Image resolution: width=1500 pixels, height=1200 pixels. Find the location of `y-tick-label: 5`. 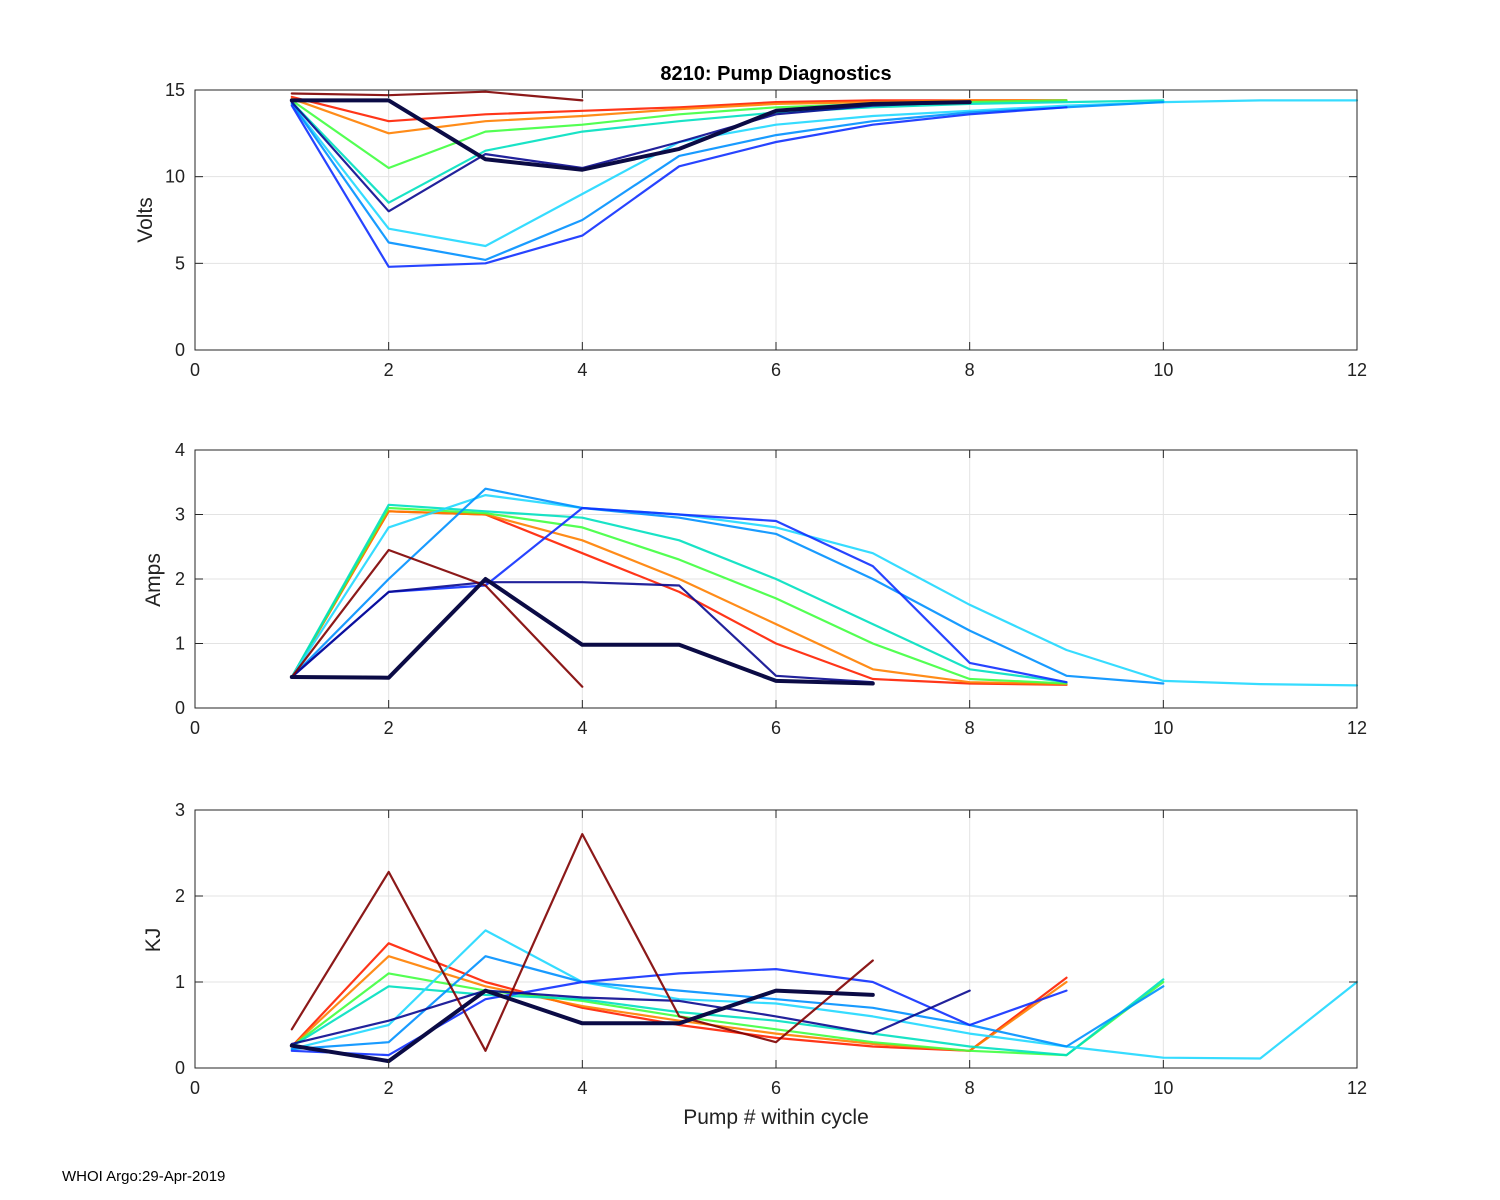

y-tick-label: 5 is located at coordinates (180, 263).